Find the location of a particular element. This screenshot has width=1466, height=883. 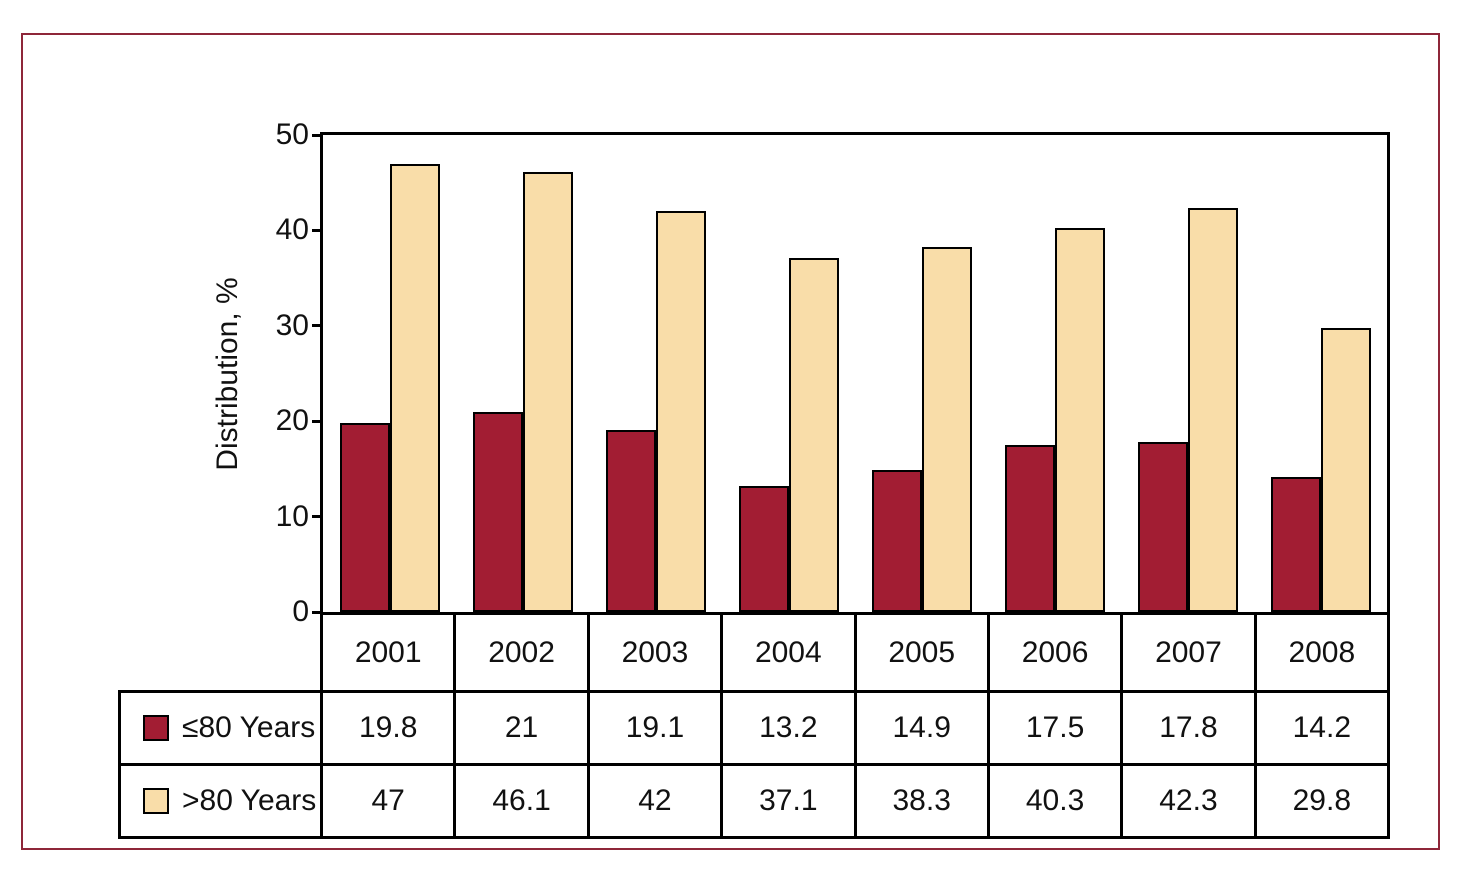

value-cell-0-2002: 21 is located at coordinates (521, 728).